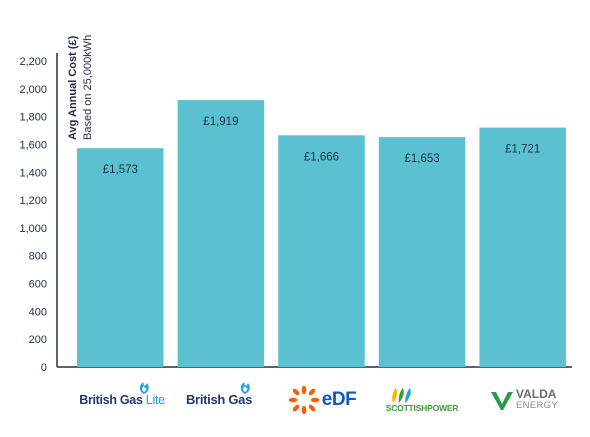  I want to click on power-leaves-icon, so click(401, 395).